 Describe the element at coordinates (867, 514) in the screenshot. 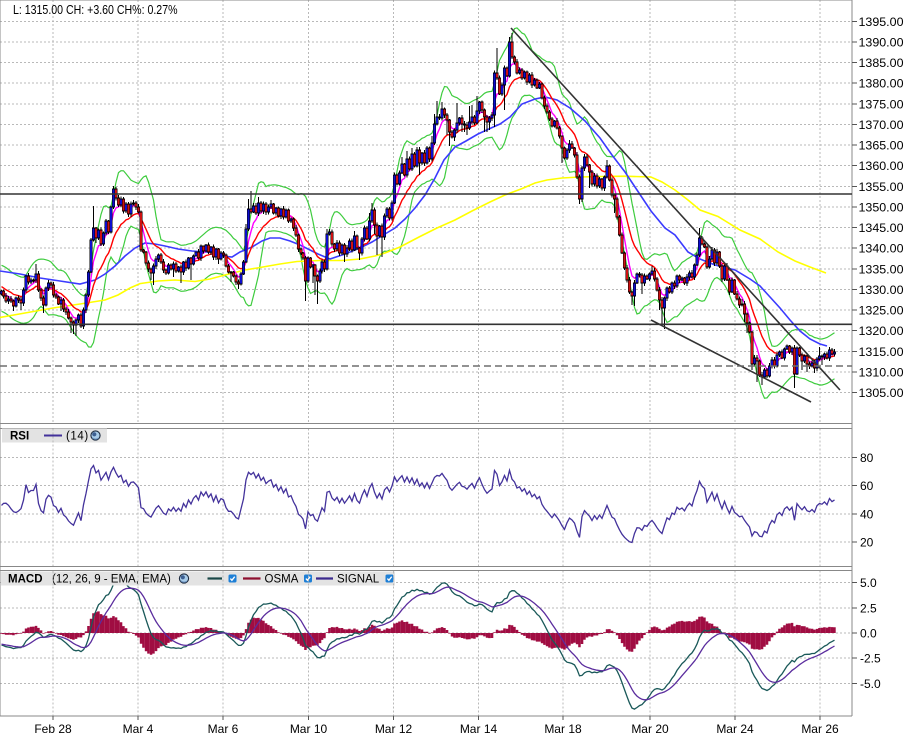

I see `svg-text: 40` at that location.